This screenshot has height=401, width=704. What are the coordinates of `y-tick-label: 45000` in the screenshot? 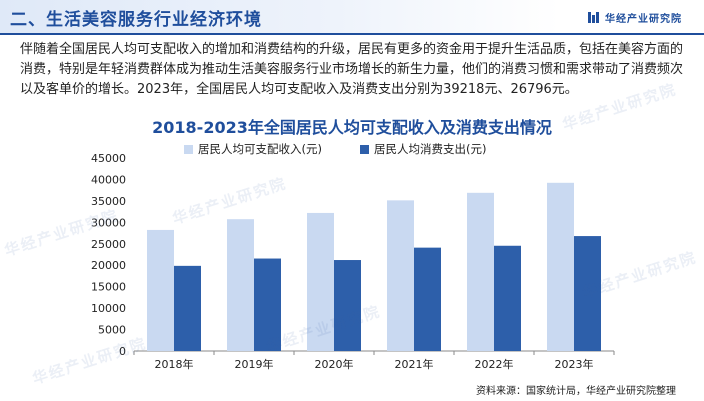 It's located at (108, 158).